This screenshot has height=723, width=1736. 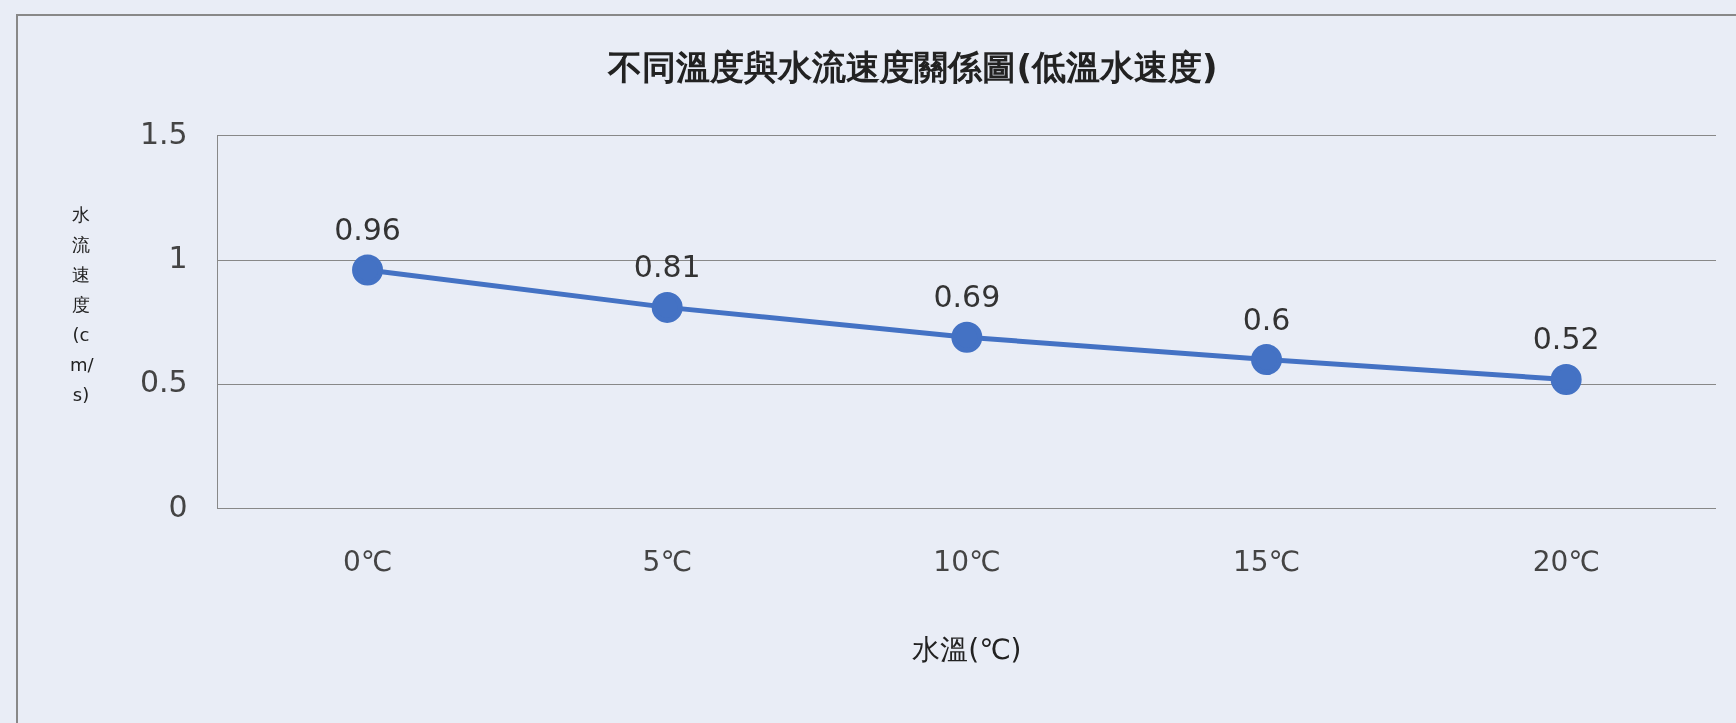 I want to click on y-tick-label: 1, so click(x=178, y=257).